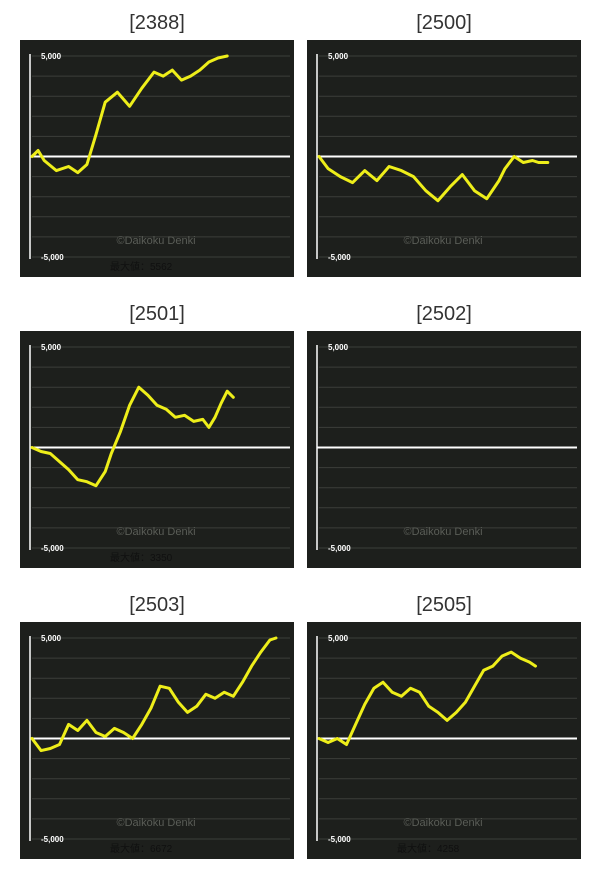 Image resolution: width=600 pixels, height=870 pixels. I want to click on chart-title: [2502], so click(444, 314).